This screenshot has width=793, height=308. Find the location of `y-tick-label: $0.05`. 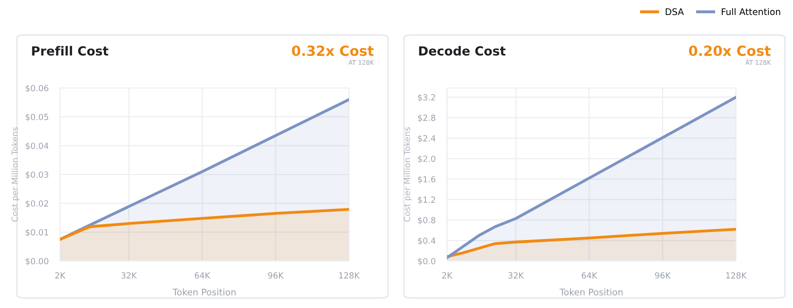

y-tick-label: $0.05 is located at coordinates (37, 118).